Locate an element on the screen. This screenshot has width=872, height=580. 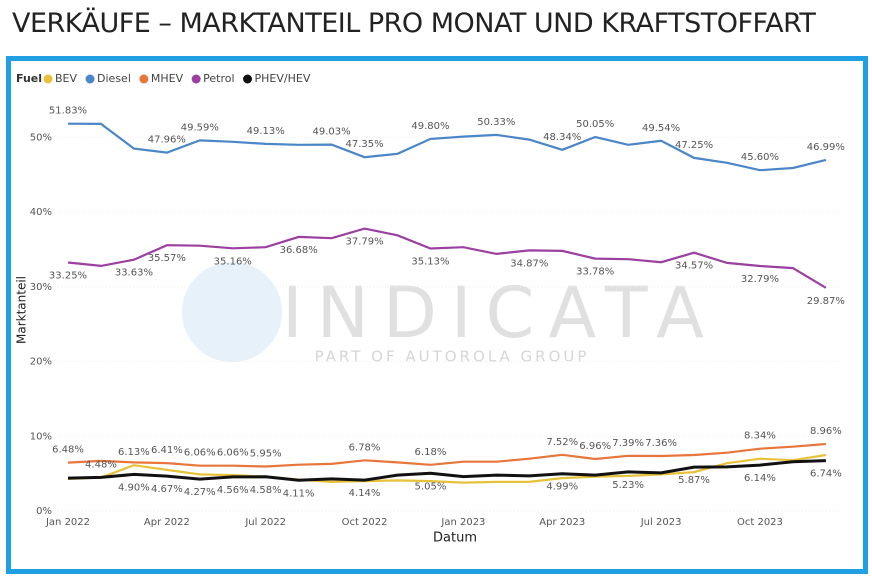
x-tick-label: Jul 2023 is located at coordinates (661, 522).